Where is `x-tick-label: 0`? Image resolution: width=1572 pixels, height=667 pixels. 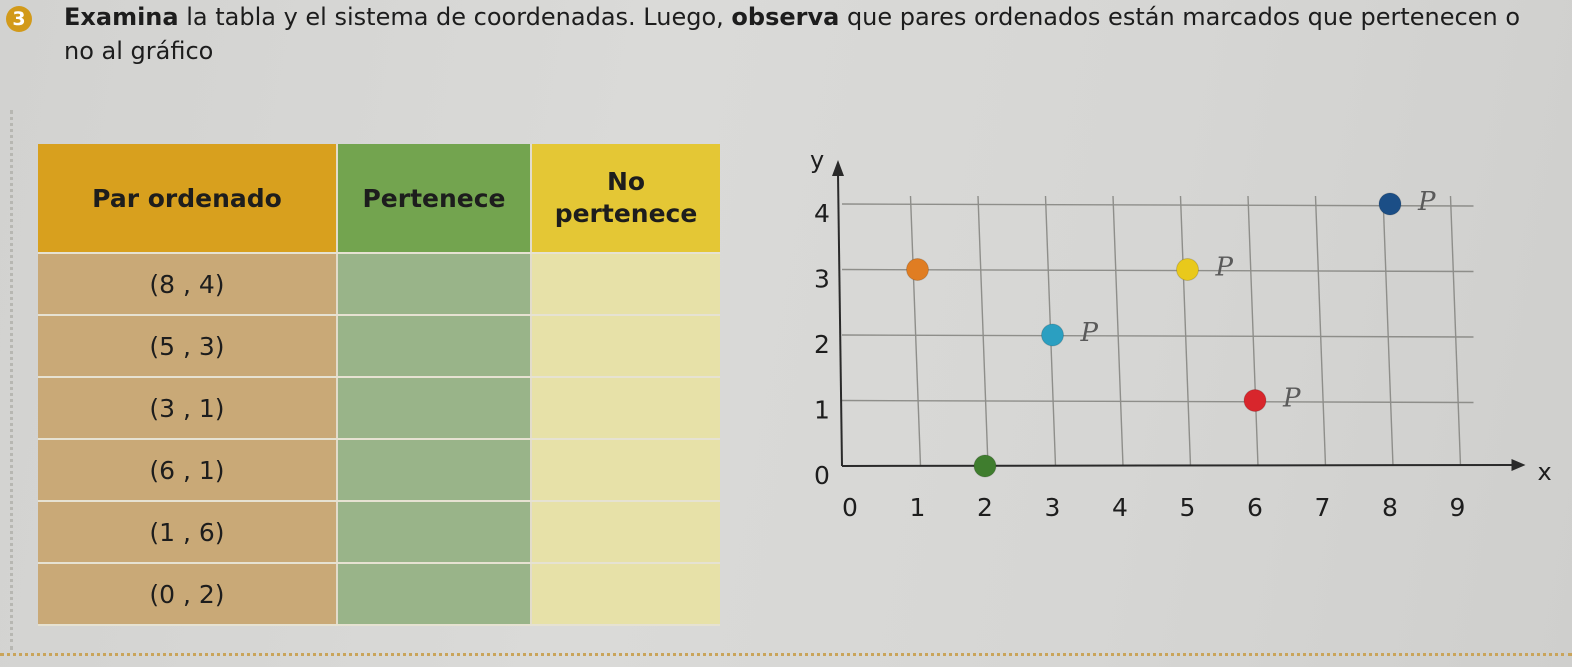 x-tick-label: 0 is located at coordinates (850, 507).